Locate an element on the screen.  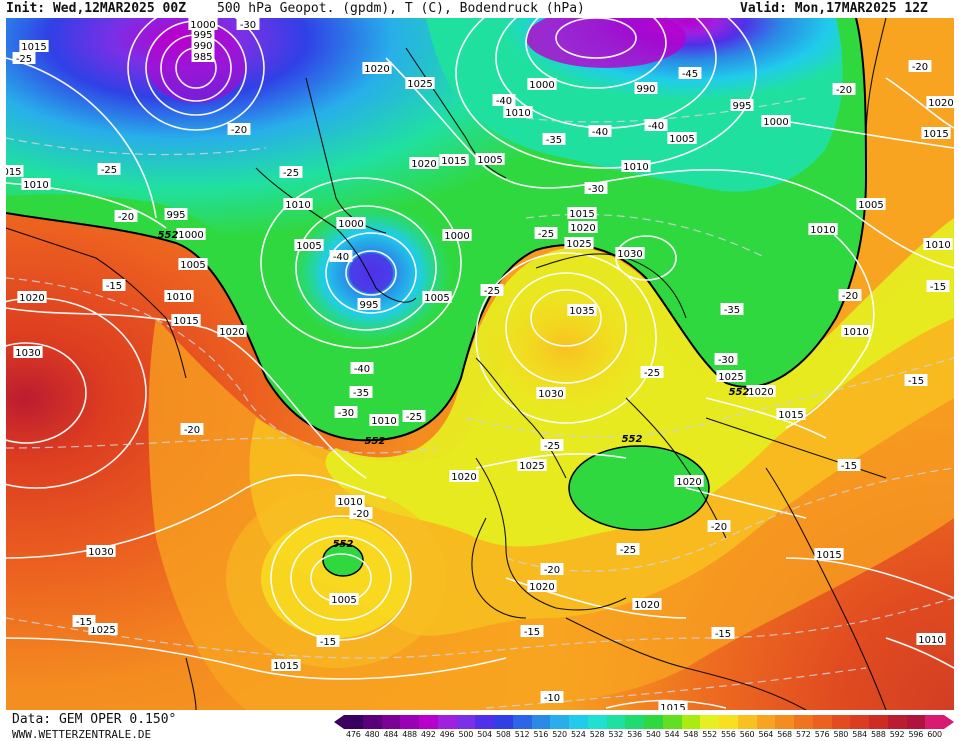
pressure-label: 1015 is located at coordinates (582, 213).